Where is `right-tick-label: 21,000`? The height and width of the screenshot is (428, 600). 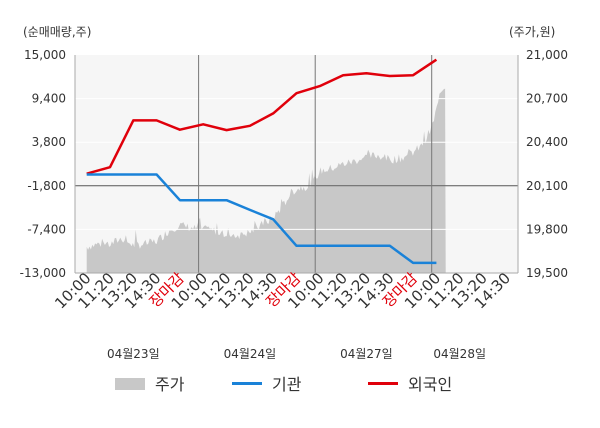
right-tick-label: 21,000 is located at coordinates (547, 55).